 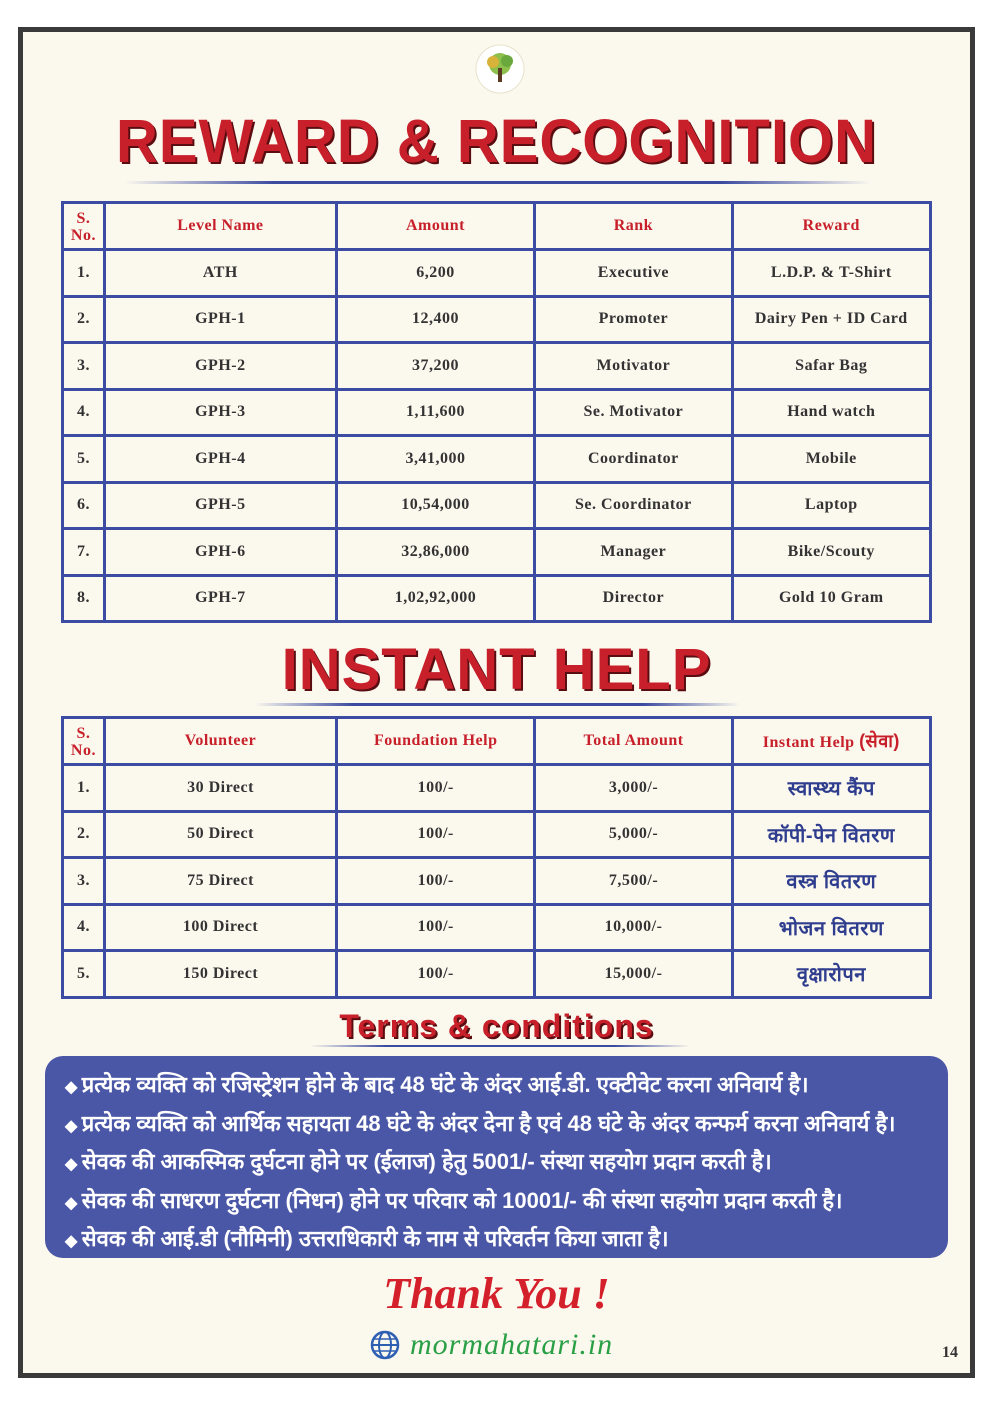 I want to click on cell-volunteer: 100 Direct, so click(x=220, y=927).